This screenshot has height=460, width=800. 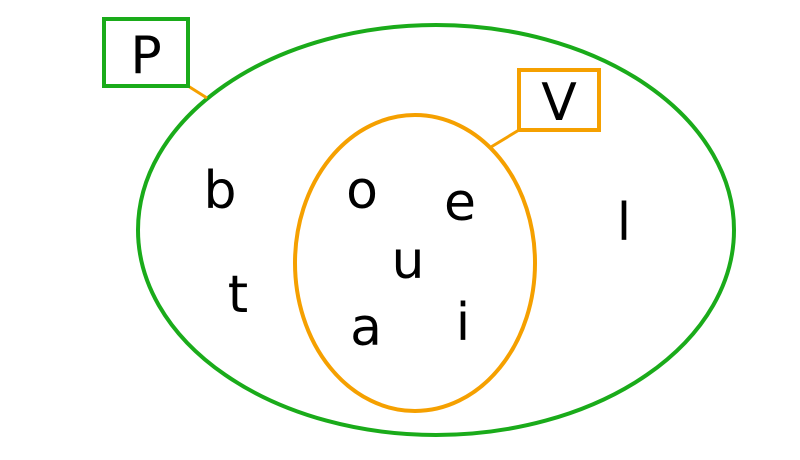 I want to click on element-b: b, so click(x=219, y=191).